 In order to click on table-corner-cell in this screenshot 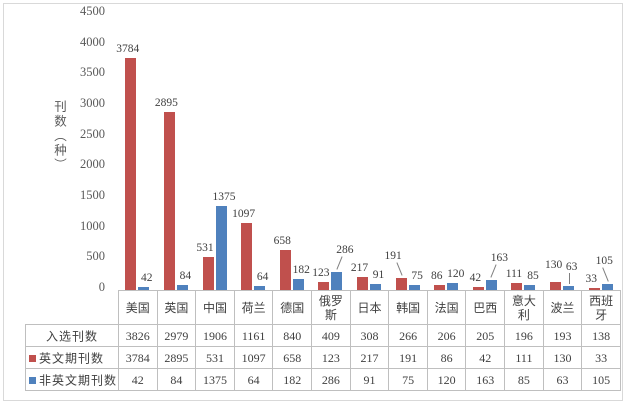, I will do `click(72, 308)`.